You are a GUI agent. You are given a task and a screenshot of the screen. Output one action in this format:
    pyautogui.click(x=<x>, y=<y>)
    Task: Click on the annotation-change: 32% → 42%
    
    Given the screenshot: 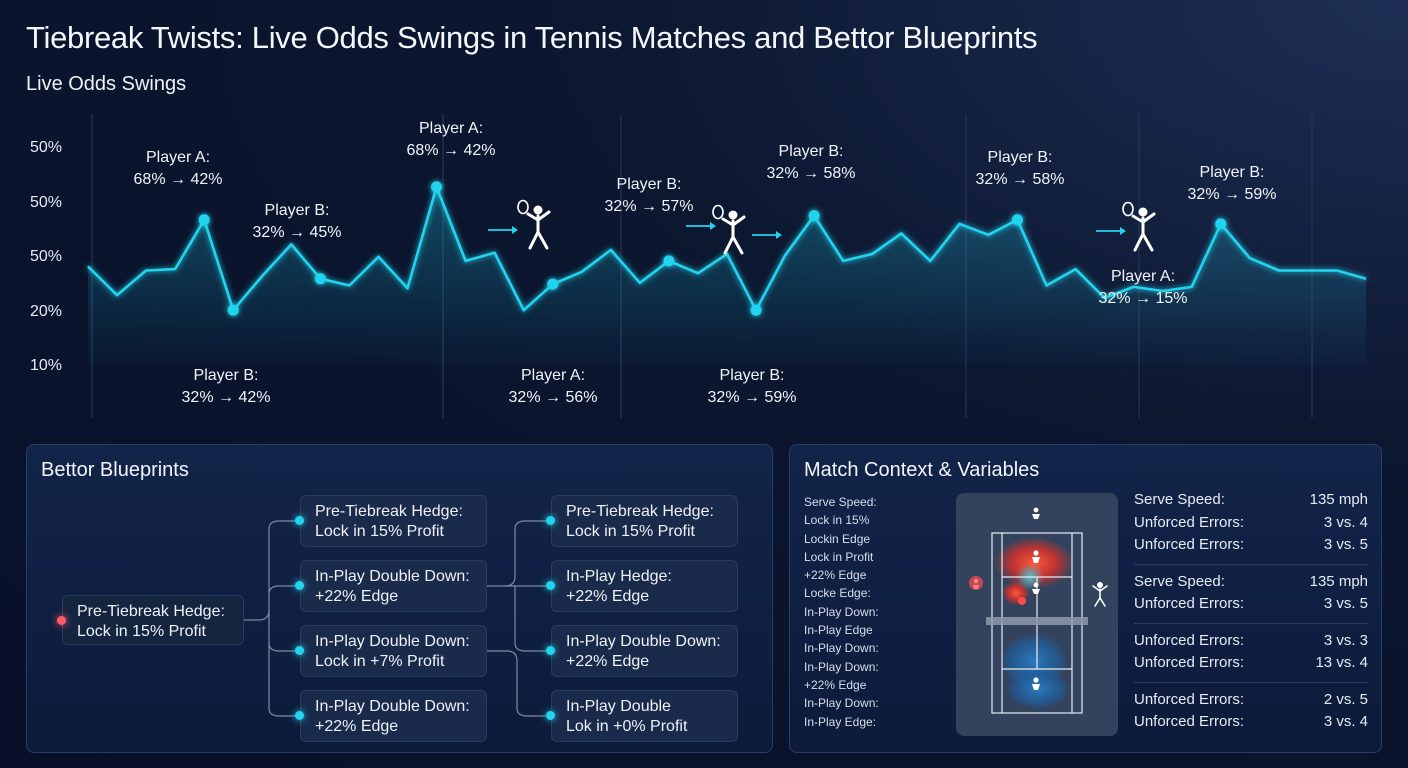 What is the action you would take?
    pyautogui.click(x=226, y=397)
    